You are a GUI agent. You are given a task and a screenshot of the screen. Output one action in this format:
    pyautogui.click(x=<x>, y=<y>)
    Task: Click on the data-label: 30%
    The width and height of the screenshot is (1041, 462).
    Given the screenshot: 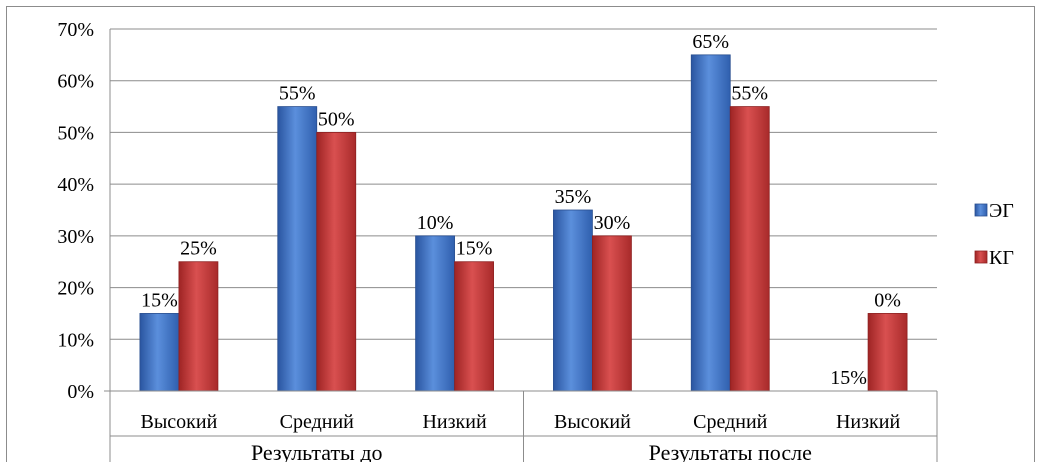 What is the action you would take?
    pyautogui.click(x=612, y=223)
    